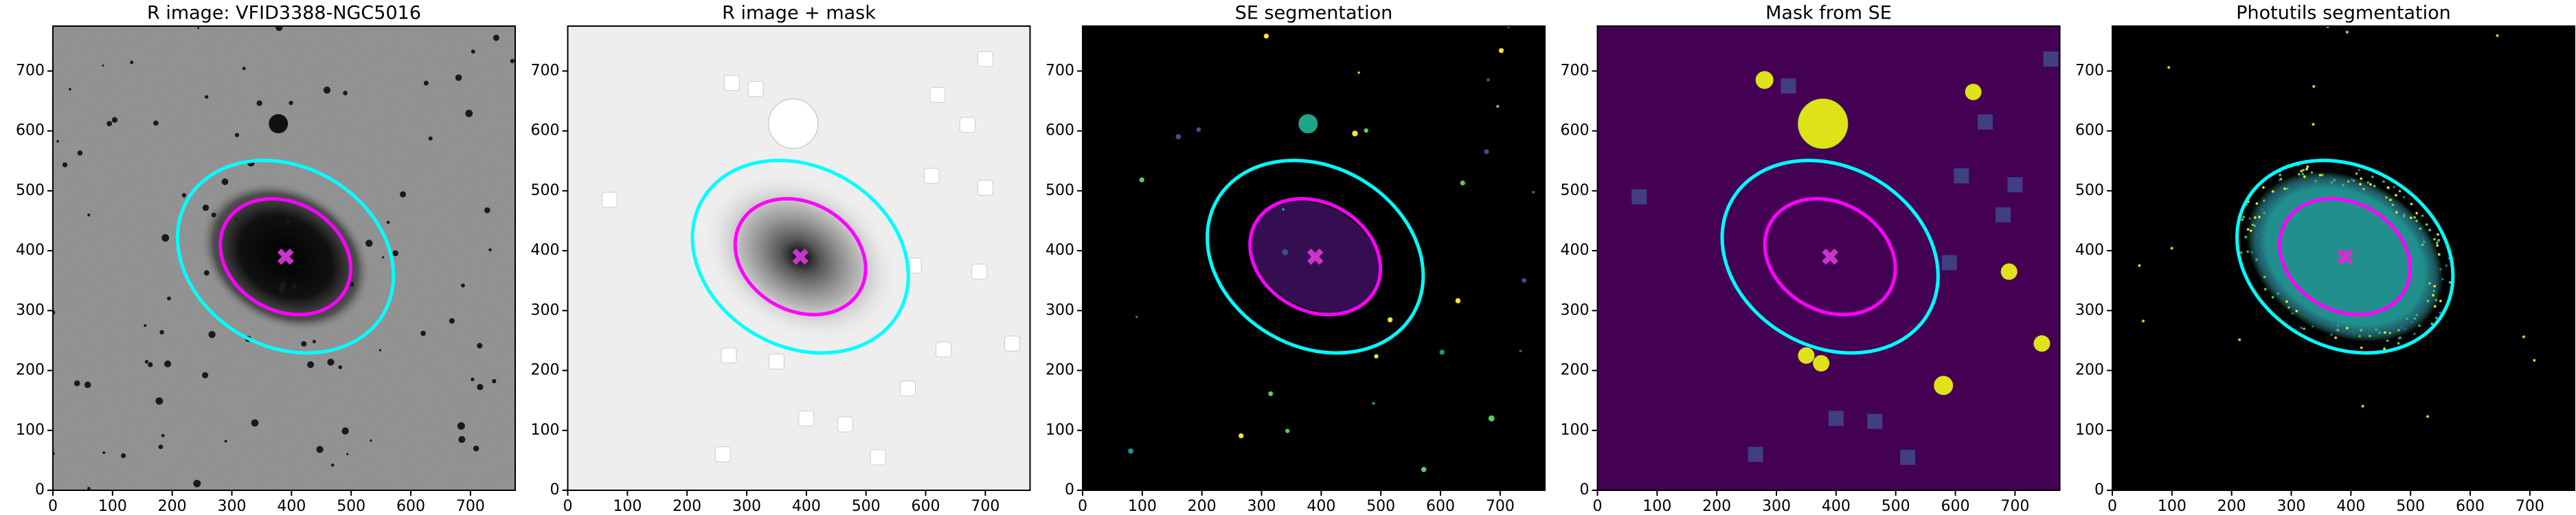 This screenshot has width=2576, height=515. Describe the element at coordinates (545, 250) in the screenshot. I see `y-tick-label: 400` at that location.